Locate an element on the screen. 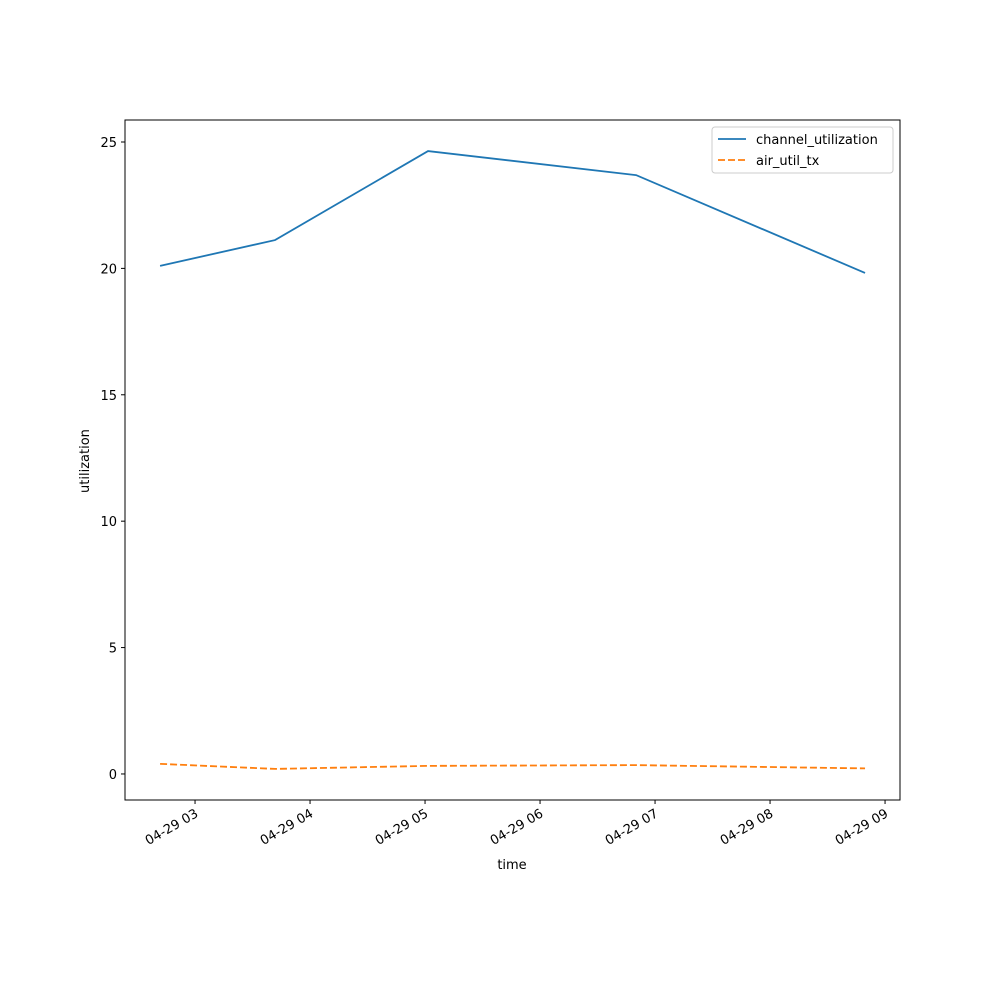 The image size is (1000, 1004). legend-label: channel_utilization is located at coordinates (817, 140).